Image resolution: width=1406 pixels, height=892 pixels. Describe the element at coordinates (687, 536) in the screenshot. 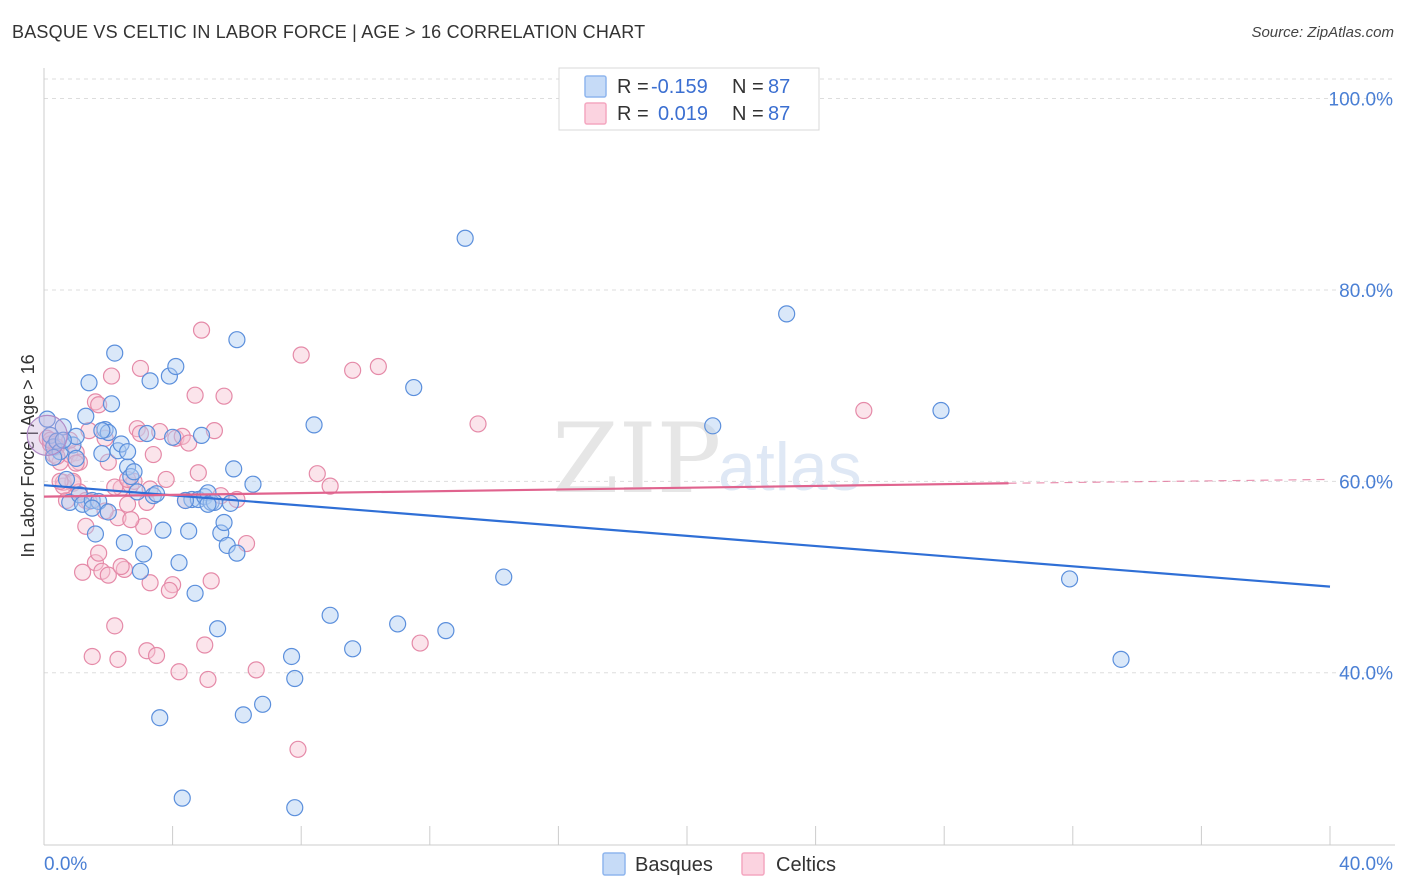

I see `basques-trend-line` at that location.